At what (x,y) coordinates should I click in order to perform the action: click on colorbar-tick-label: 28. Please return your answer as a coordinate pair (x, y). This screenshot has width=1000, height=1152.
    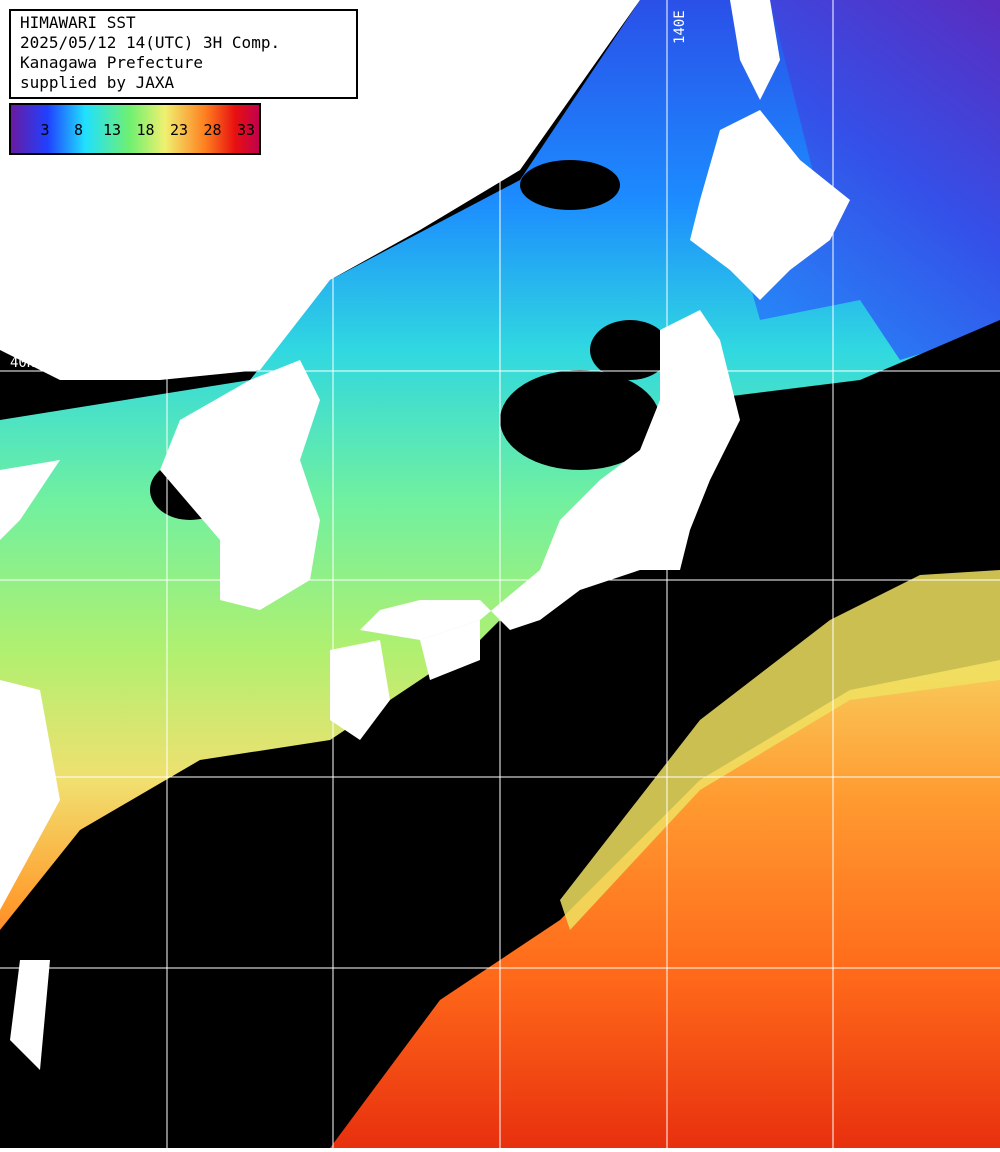
    Looking at the image, I should click on (212, 130).